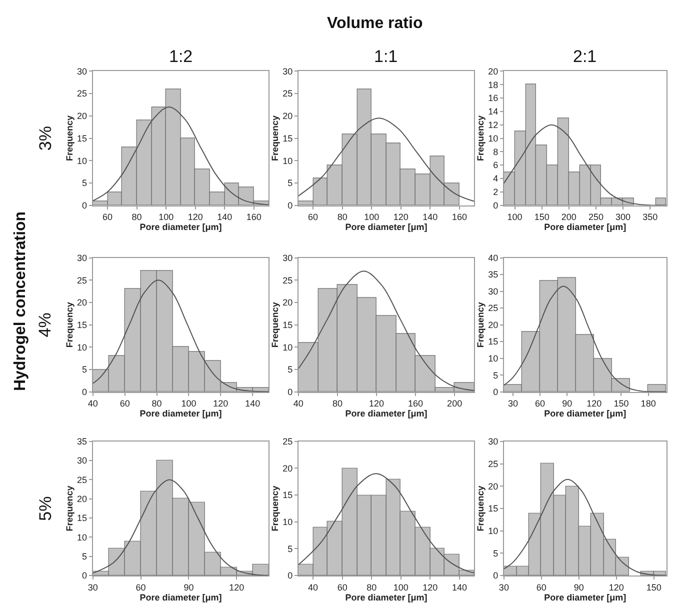 This screenshot has height=606, width=678. I want to click on x-tick-label: 350, so click(650, 217).